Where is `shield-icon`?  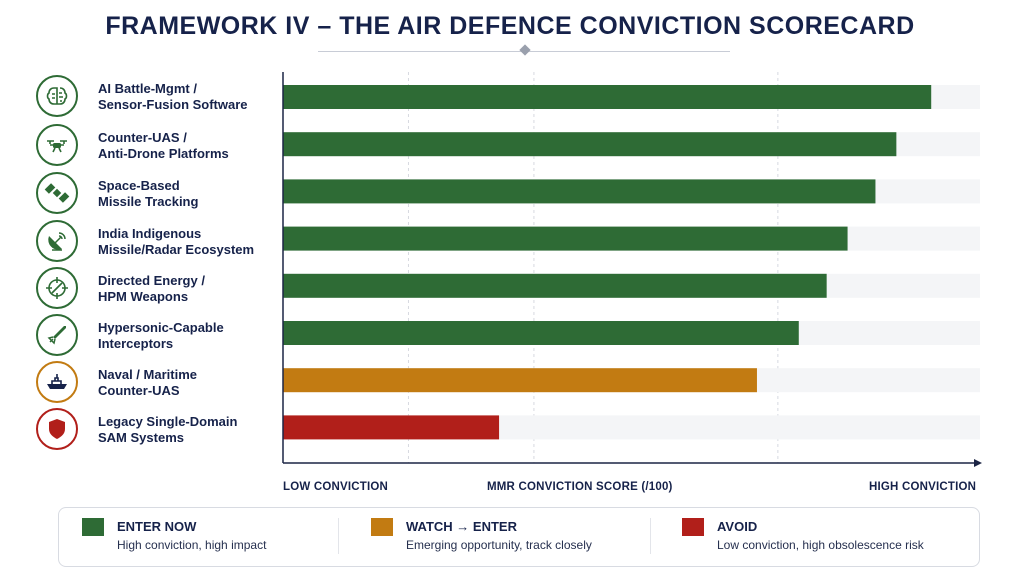
shield-icon is located at coordinates (57, 429).